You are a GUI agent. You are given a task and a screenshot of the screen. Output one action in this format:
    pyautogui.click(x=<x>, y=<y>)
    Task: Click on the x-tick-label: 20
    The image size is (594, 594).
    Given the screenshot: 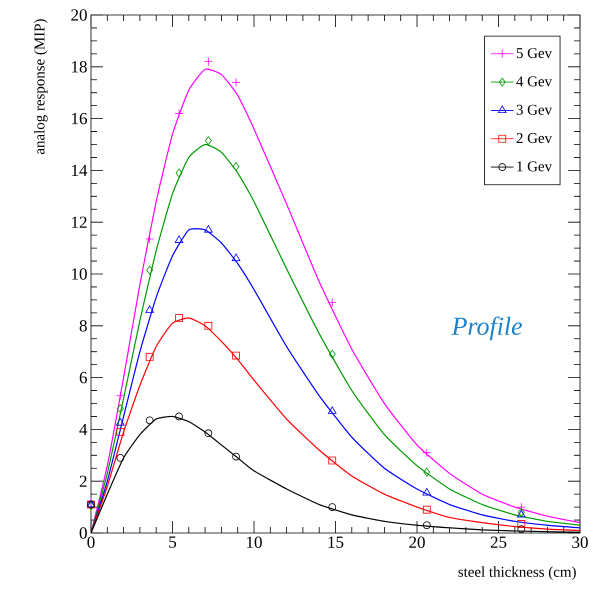 What is the action you would take?
    pyautogui.click(x=417, y=542)
    